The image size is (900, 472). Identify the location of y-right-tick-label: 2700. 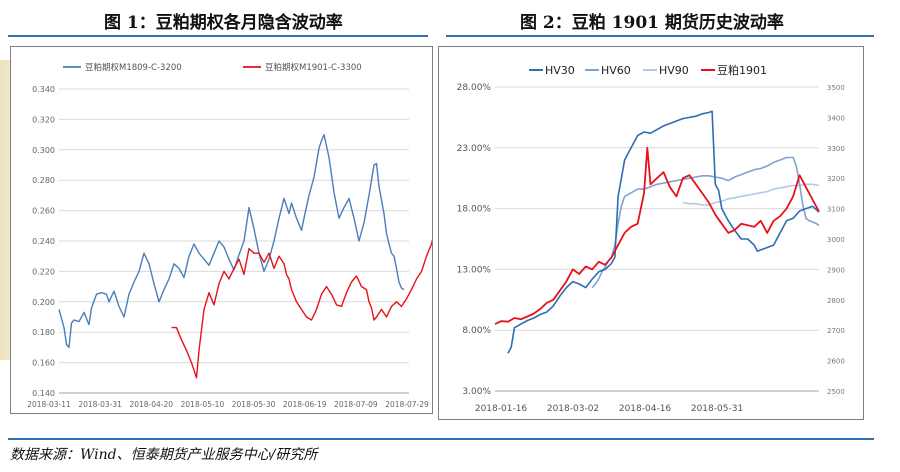
(836, 331).